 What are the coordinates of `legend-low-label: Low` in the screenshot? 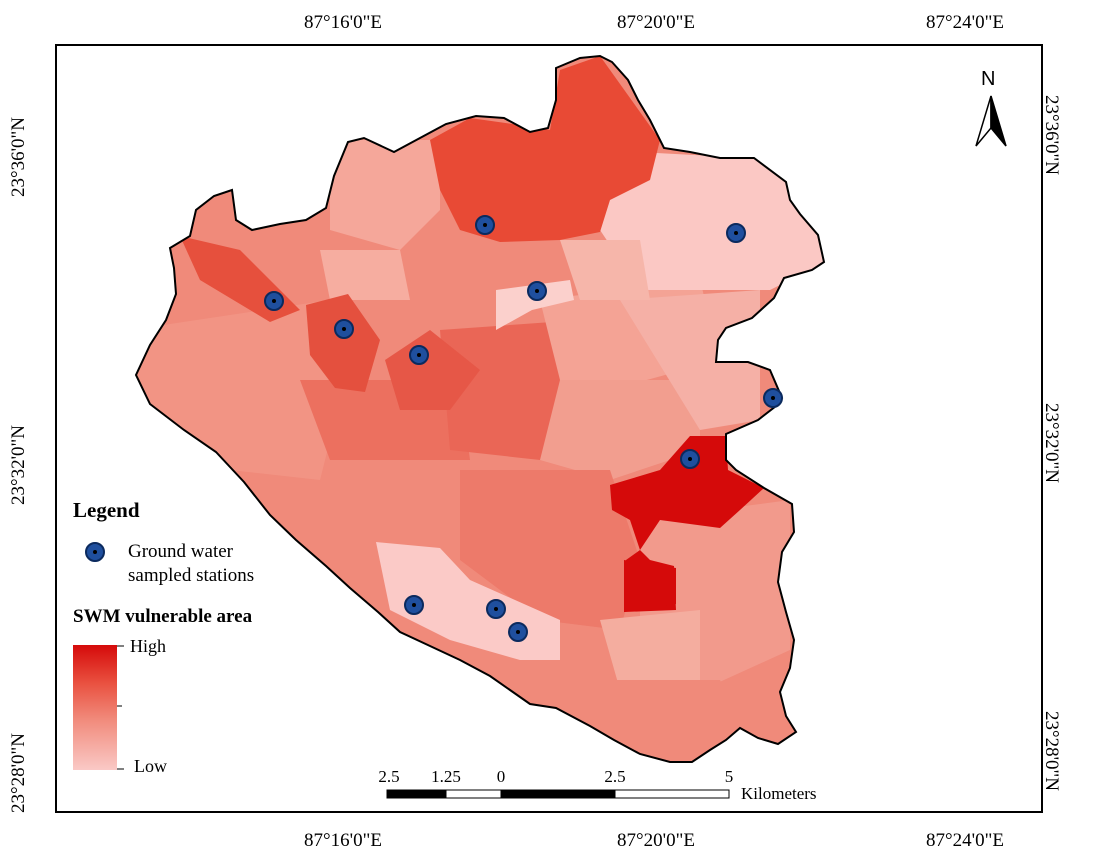 It's located at (150, 766).